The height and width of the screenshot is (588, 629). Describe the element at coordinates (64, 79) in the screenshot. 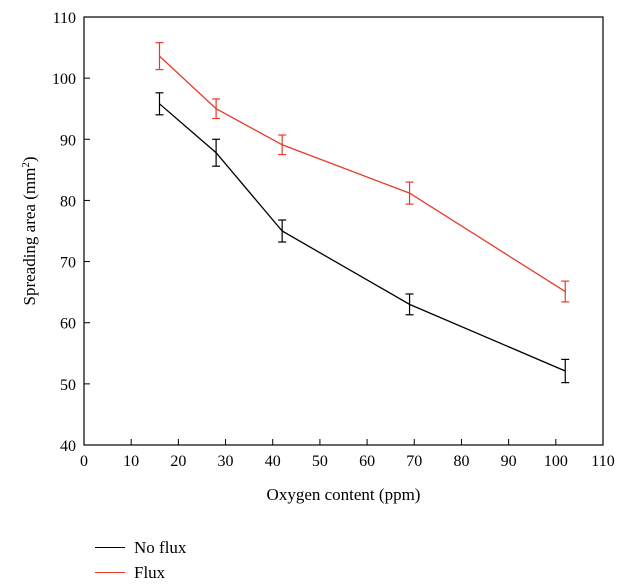

I see `y-tick-label: 100` at that location.